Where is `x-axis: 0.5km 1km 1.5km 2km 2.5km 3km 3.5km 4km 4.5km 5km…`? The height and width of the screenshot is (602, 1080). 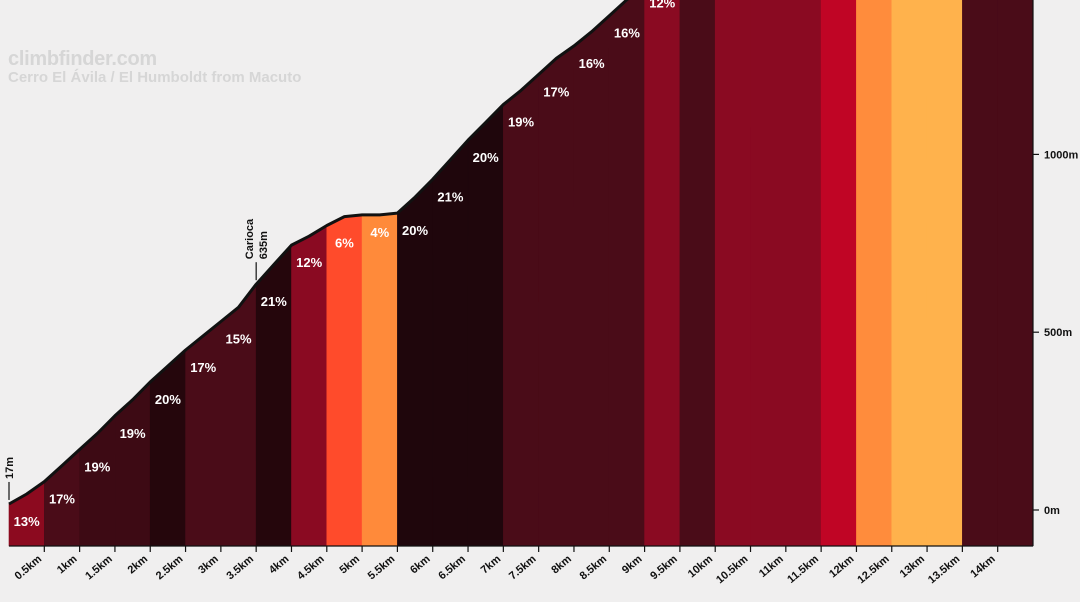
x-axis: 0.5km 1km 1.5km 2km 2.5km 3km 3.5km 4km 4.5km 5km… is located at coordinates (521, 565).